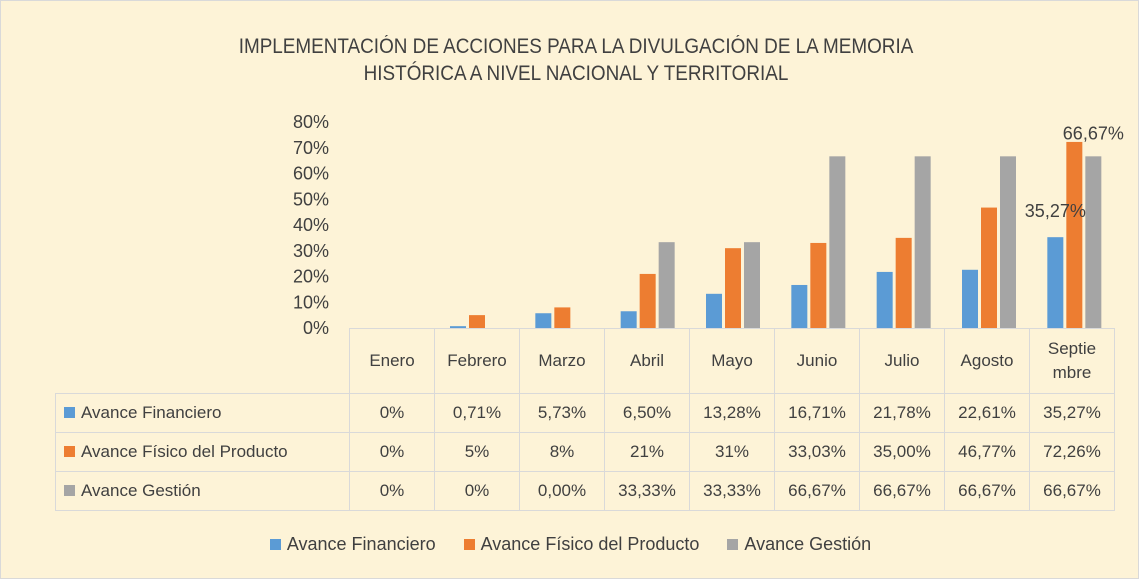  Describe the element at coordinates (562, 452) in the screenshot. I see `table-value: 8%` at that location.